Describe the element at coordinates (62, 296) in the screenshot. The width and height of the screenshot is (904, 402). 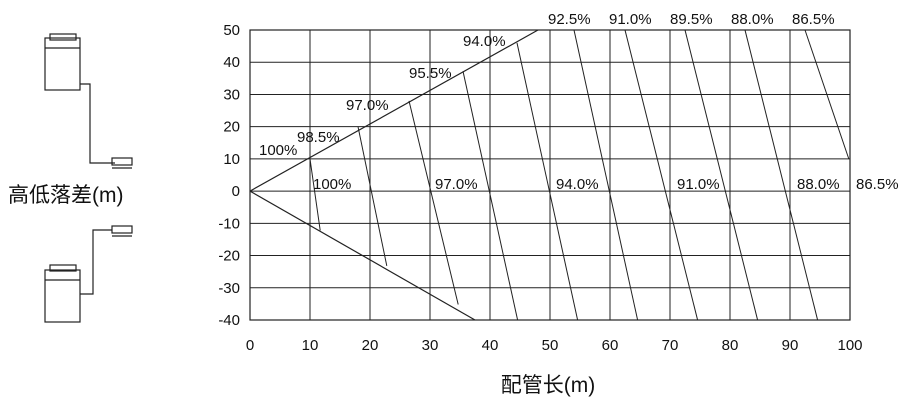
I see `lower-outdoor-unit-icon` at that location.